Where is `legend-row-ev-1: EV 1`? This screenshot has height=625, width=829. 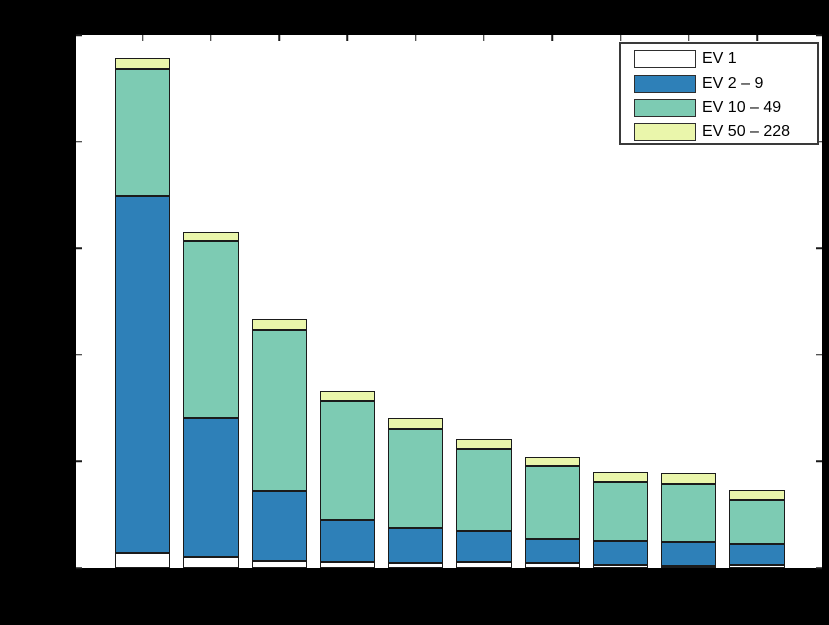 legend-row-ev-1: EV 1 is located at coordinates (725, 59).